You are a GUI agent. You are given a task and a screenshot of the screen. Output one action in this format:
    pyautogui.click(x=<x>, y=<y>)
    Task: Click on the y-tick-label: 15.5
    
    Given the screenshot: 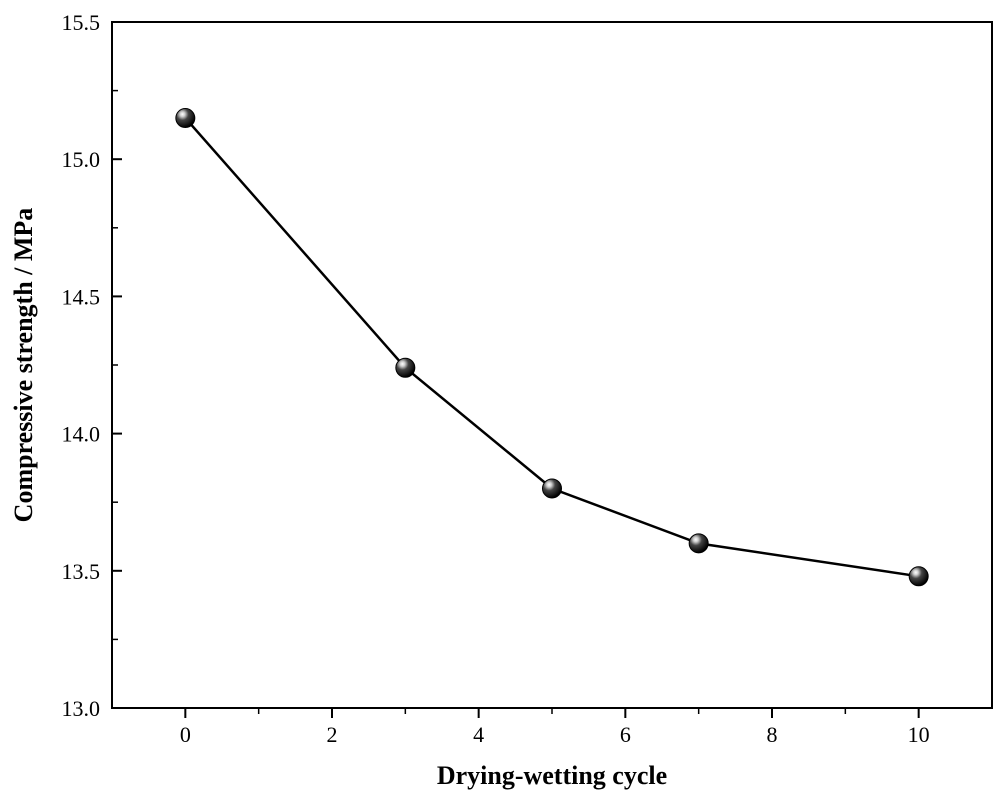 What is the action you would take?
    pyautogui.click(x=81, y=22)
    